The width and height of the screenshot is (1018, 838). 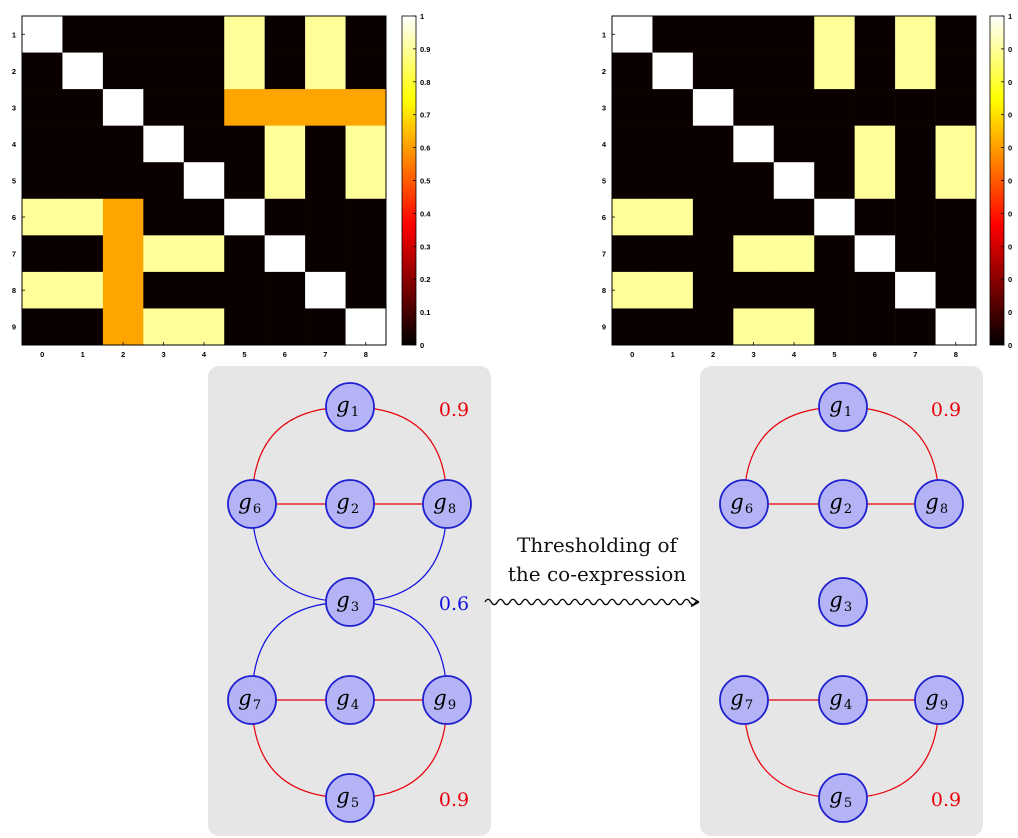 I want to click on y-tick-label: 8, so click(x=14, y=290).